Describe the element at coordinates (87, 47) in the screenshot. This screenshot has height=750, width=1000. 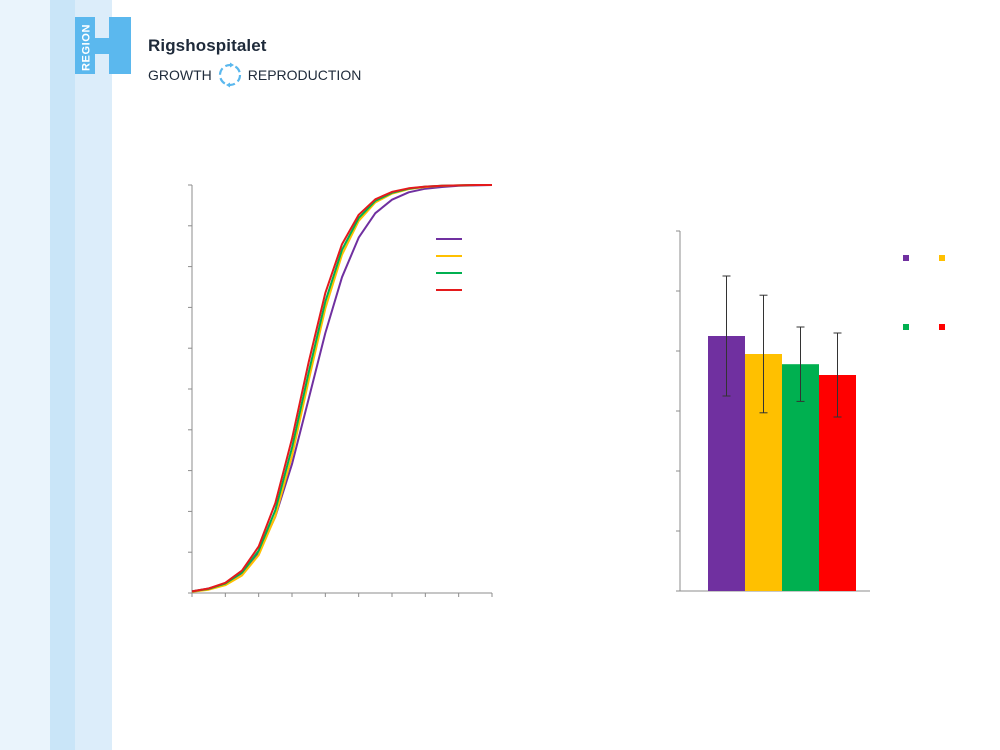
I see `logo-text: REGION` at that location.